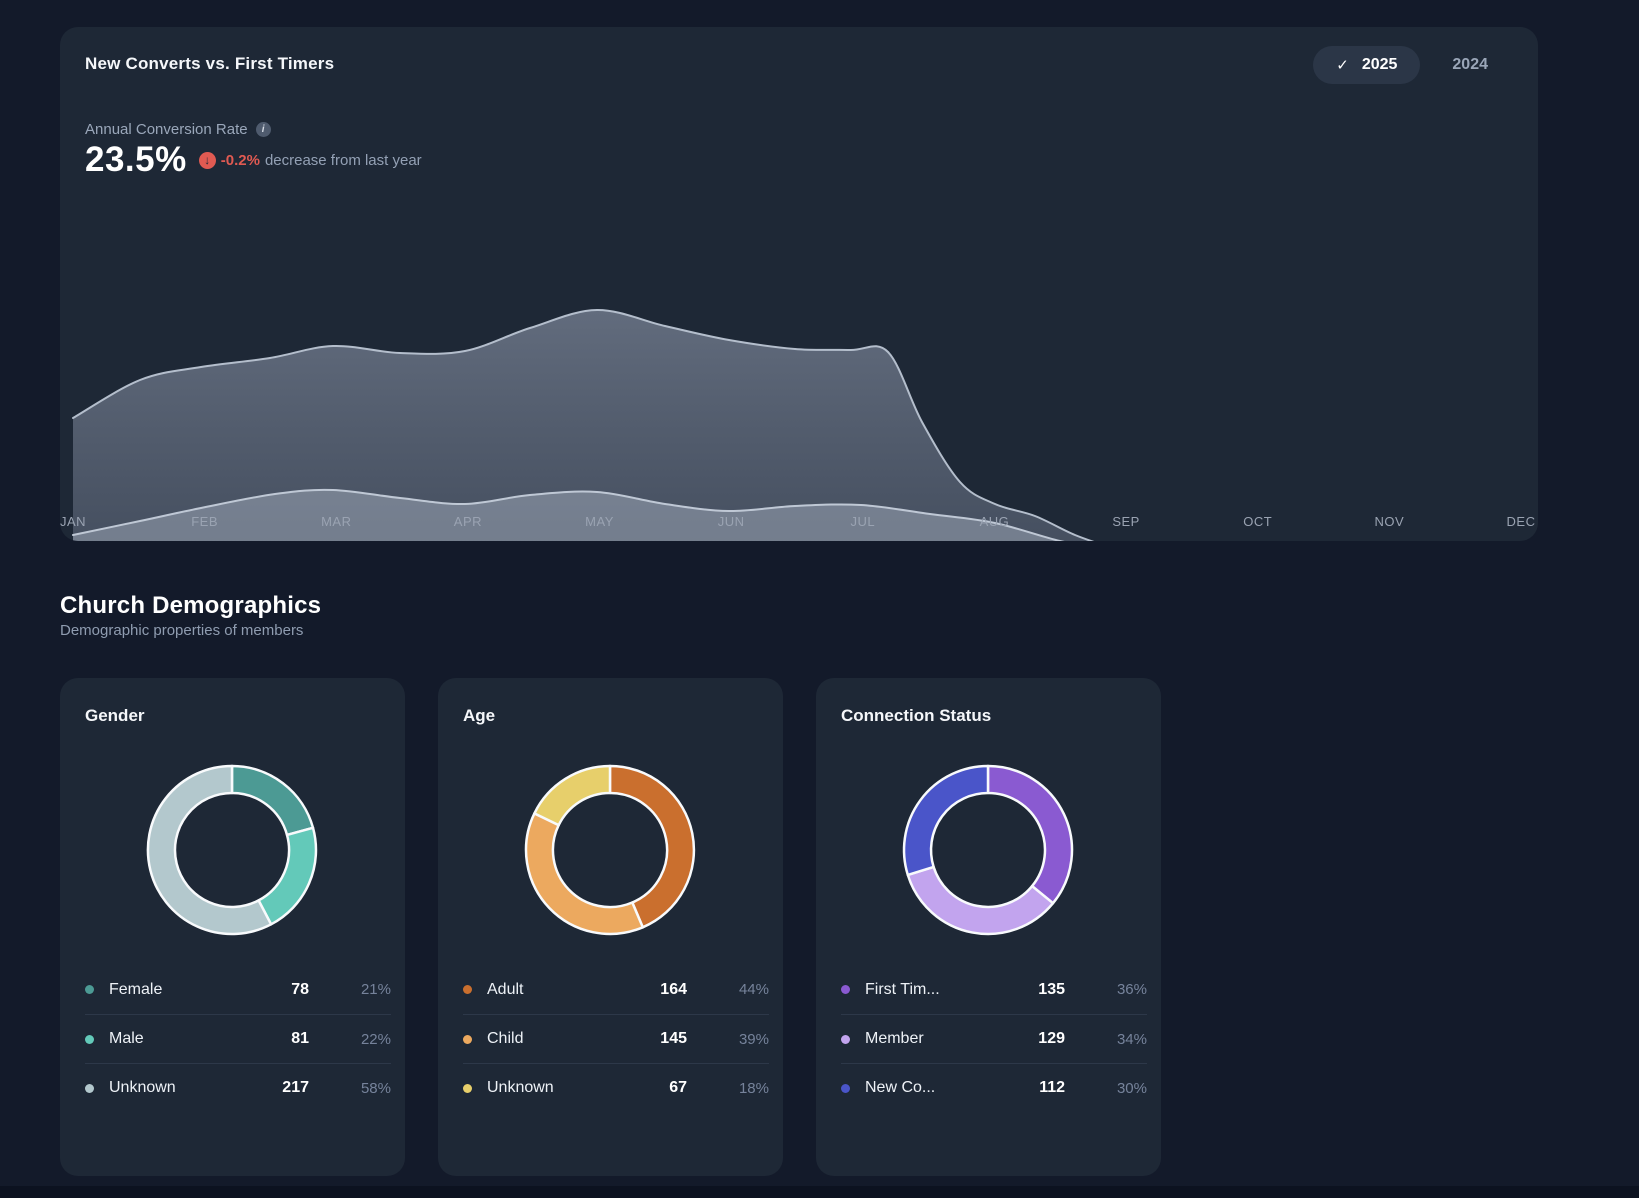 This screenshot has height=1198, width=1639. Describe the element at coordinates (1342, 65) in the screenshot. I see `check-icon: ✓` at that location.